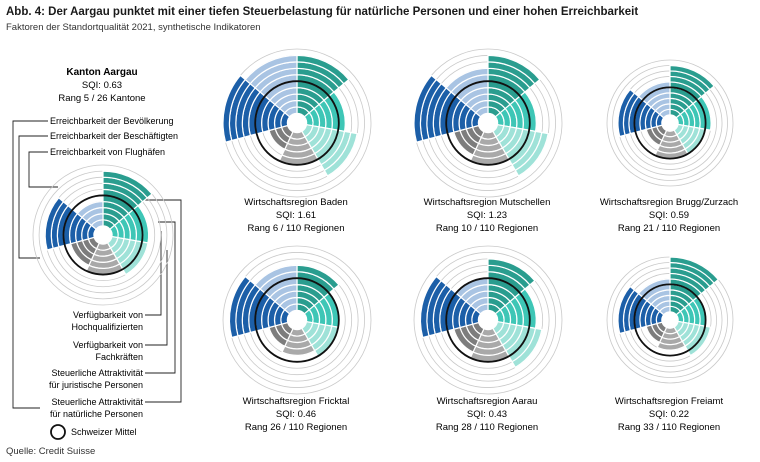  Describe the element at coordinates (669, 228) in the screenshot. I see `brugg-rank: Rang 21 / 110 Regionen` at that location.